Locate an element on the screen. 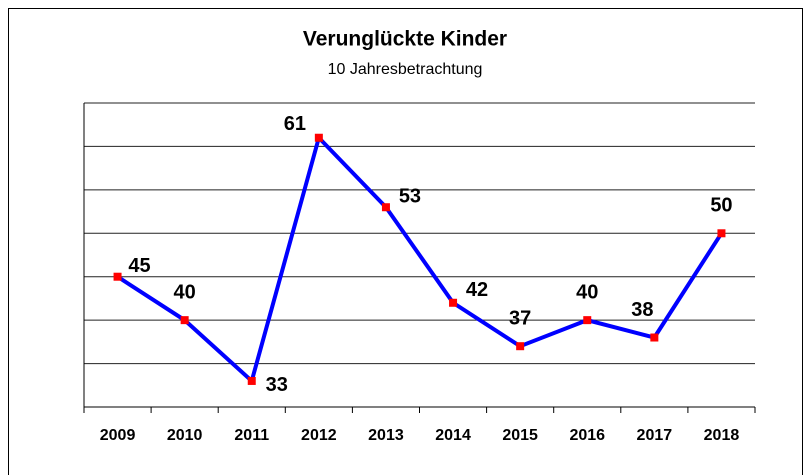 The width and height of the screenshot is (811, 475). x-tick-label: 2018 is located at coordinates (722, 435).